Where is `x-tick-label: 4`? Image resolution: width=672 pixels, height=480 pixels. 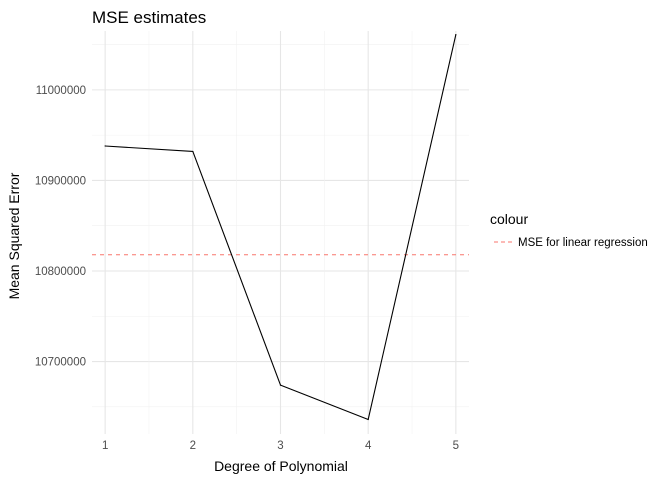
x-tick-label: 4 is located at coordinates (368, 446).